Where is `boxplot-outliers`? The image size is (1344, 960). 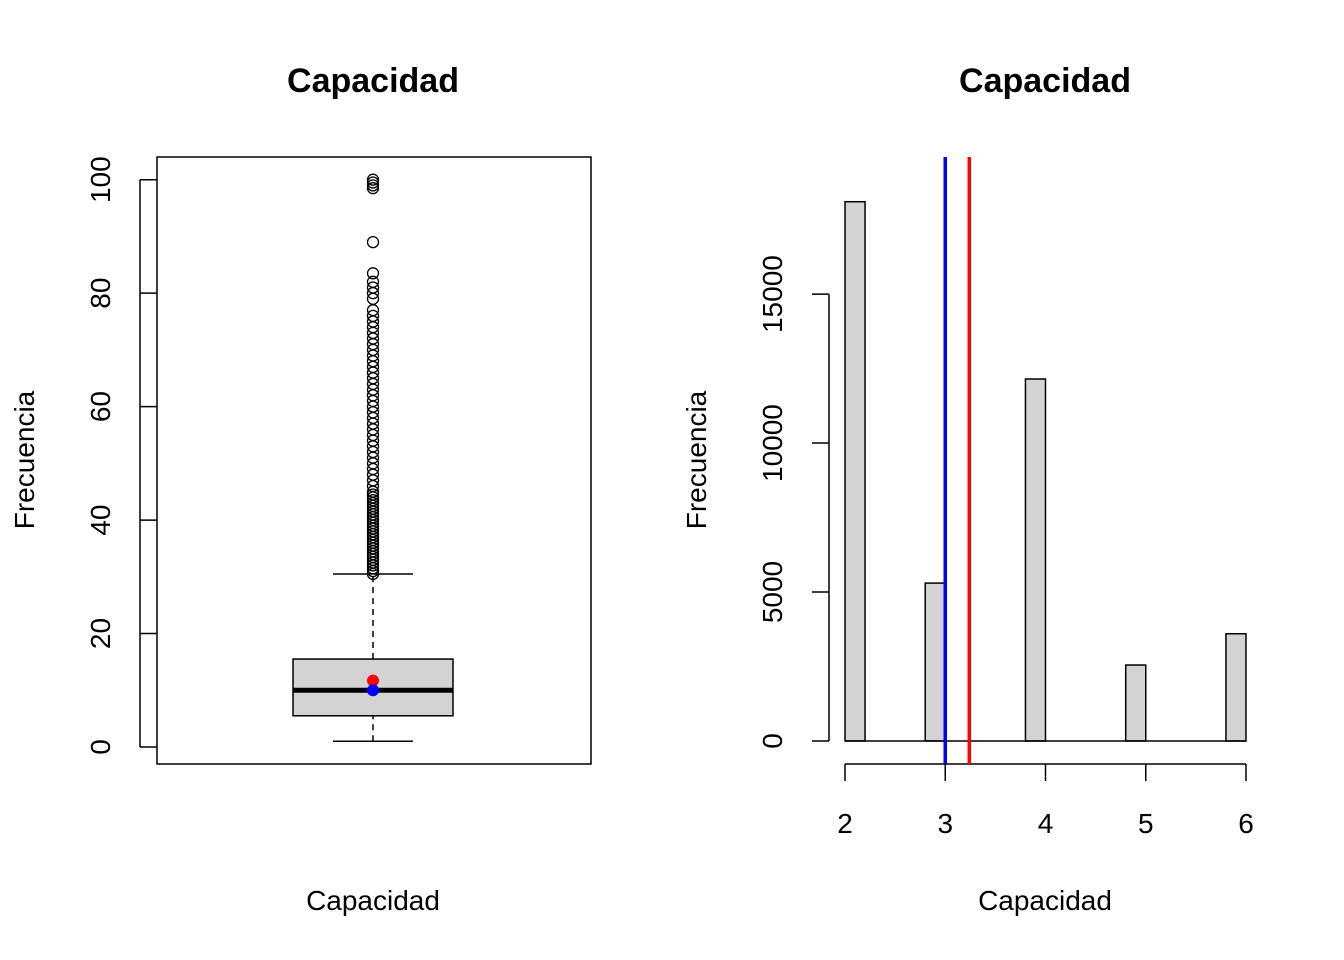
boxplot-outliers is located at coordinates (373, 377).